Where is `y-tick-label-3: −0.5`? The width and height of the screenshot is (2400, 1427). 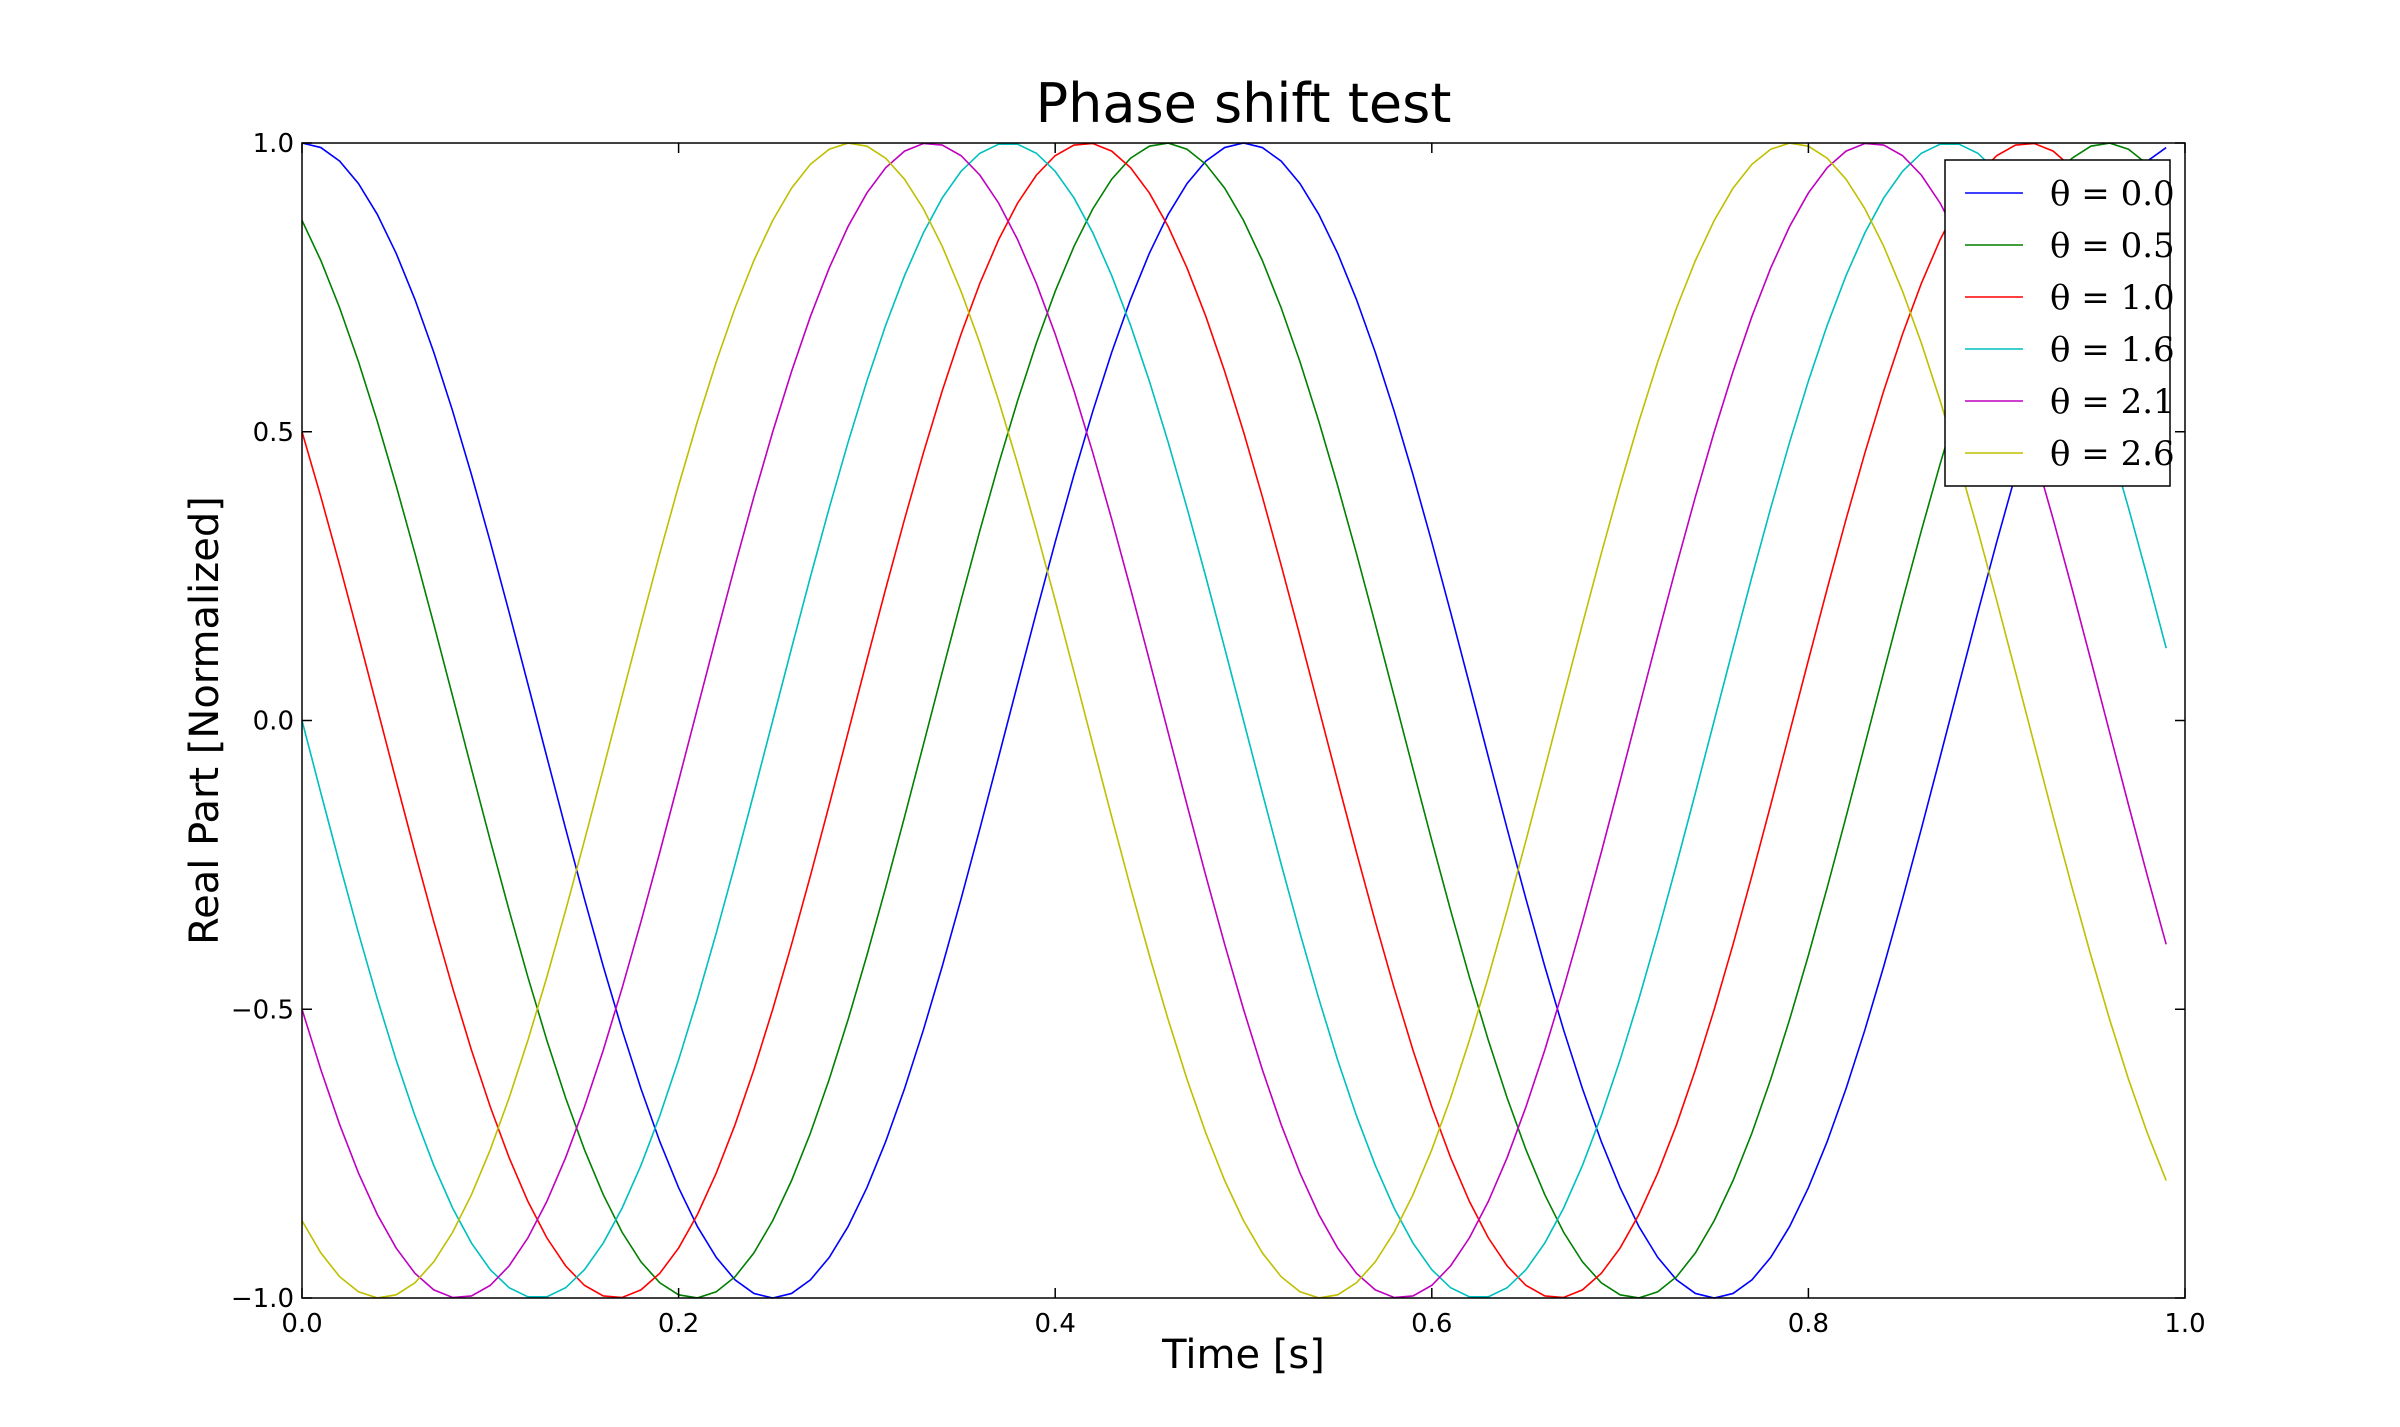
y-tick-label-3: −0.5 is located at coordinates (262, 1010).